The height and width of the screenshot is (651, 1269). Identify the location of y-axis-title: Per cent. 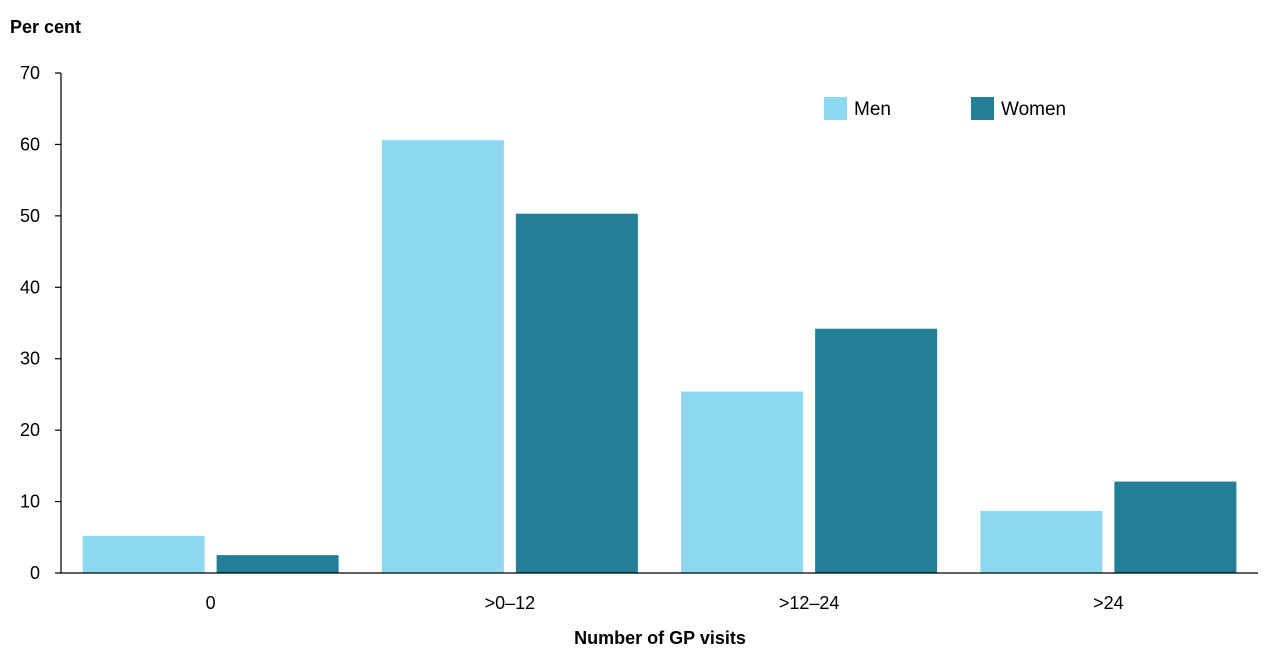
(45, 27).